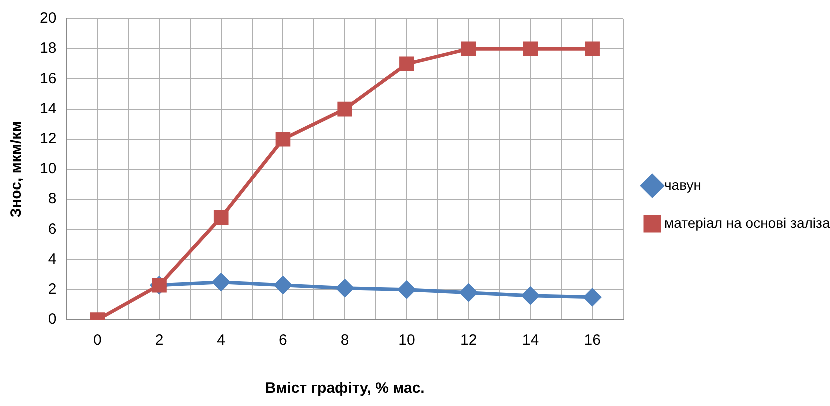 The image size is (830, 406). I want to click on y-tick-label: 14, so click(48, 109).